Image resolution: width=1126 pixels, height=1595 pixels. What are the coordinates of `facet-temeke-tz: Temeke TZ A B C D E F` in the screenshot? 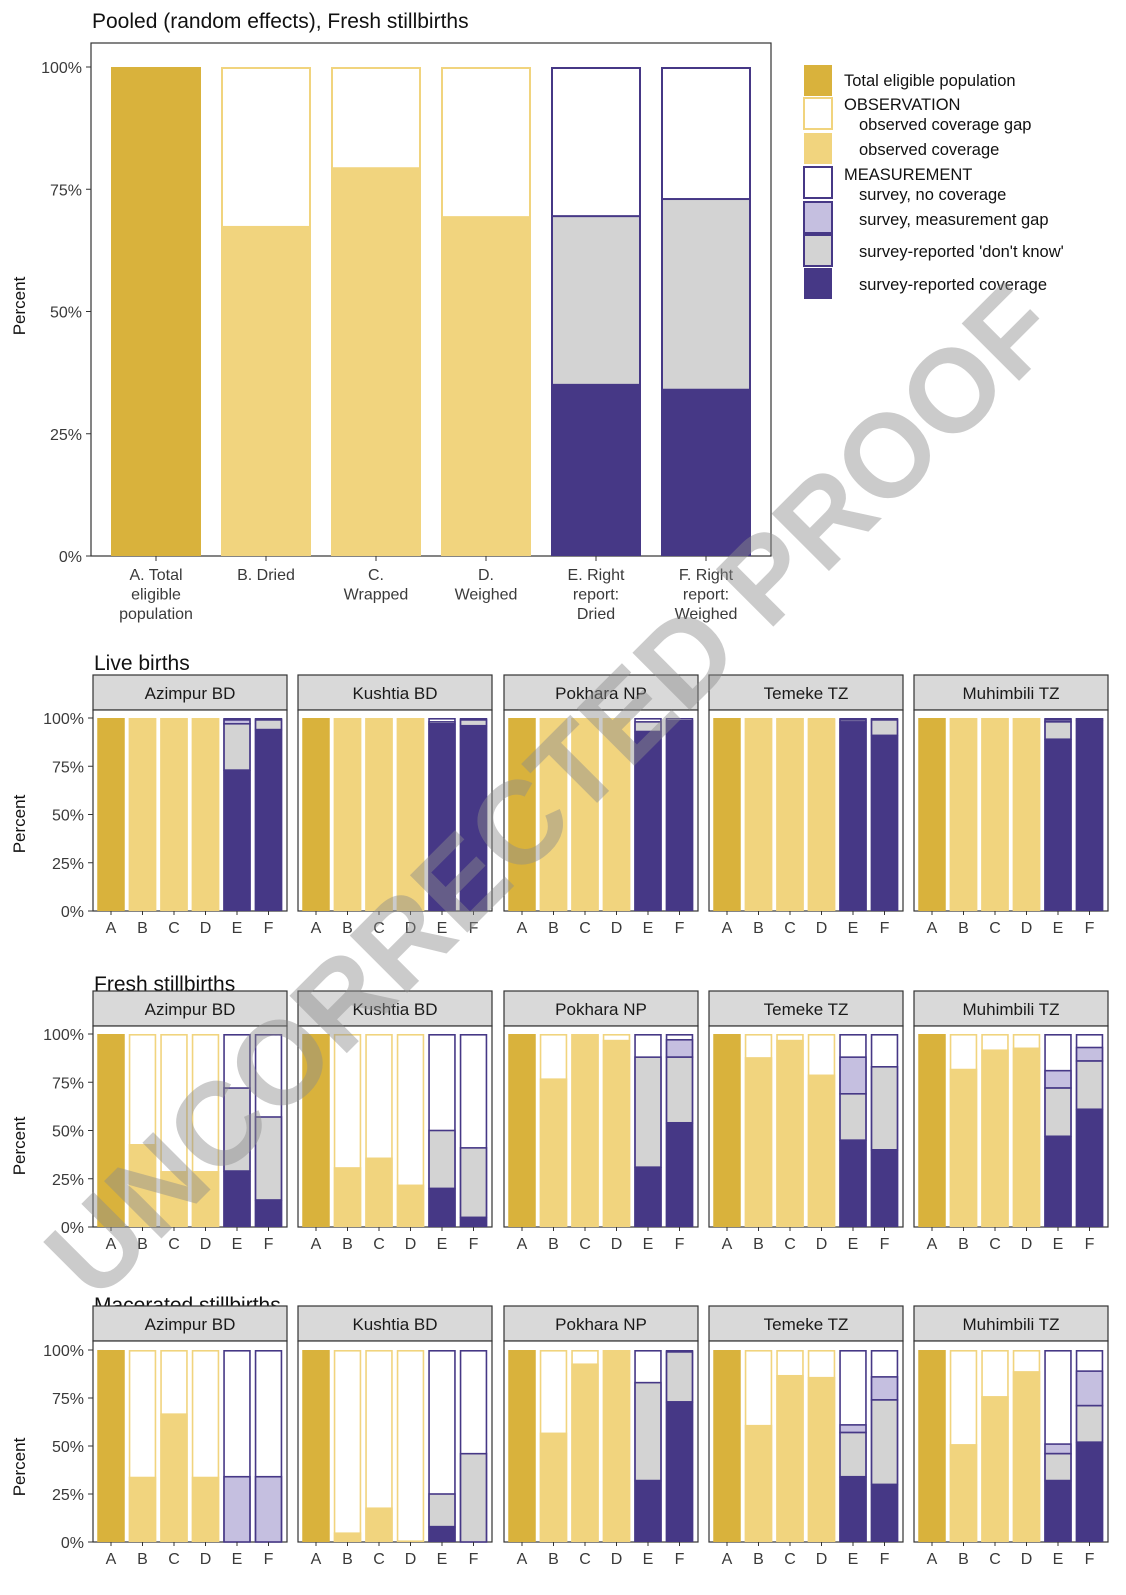 It's located at (806, 1121).